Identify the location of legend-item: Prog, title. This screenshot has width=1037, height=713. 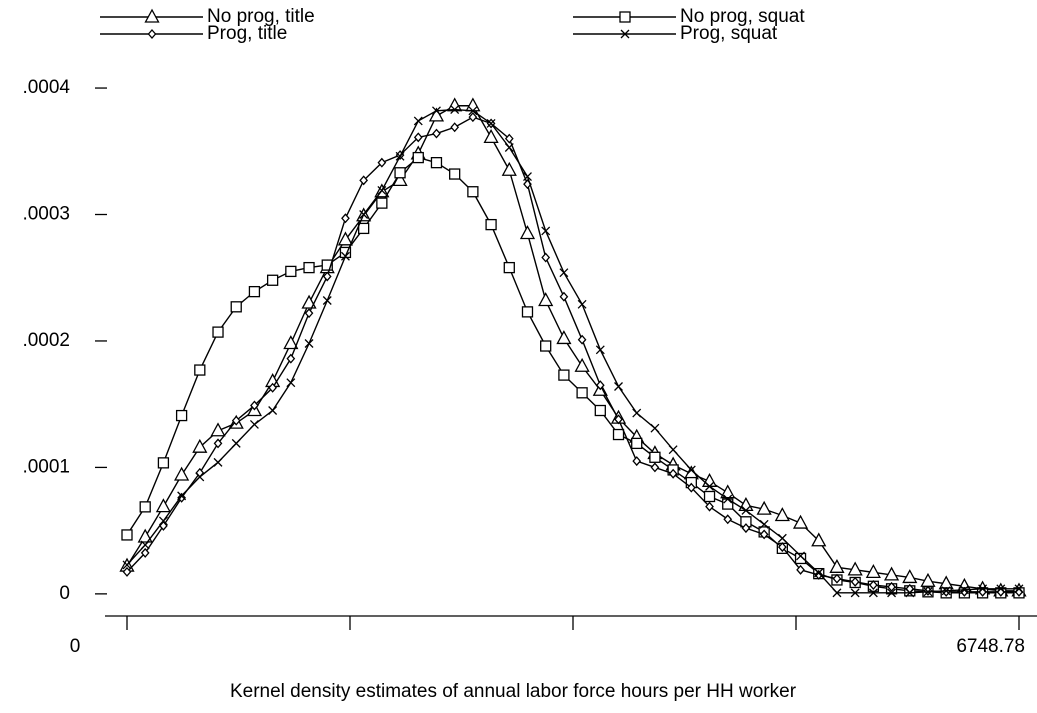
(193, 33).